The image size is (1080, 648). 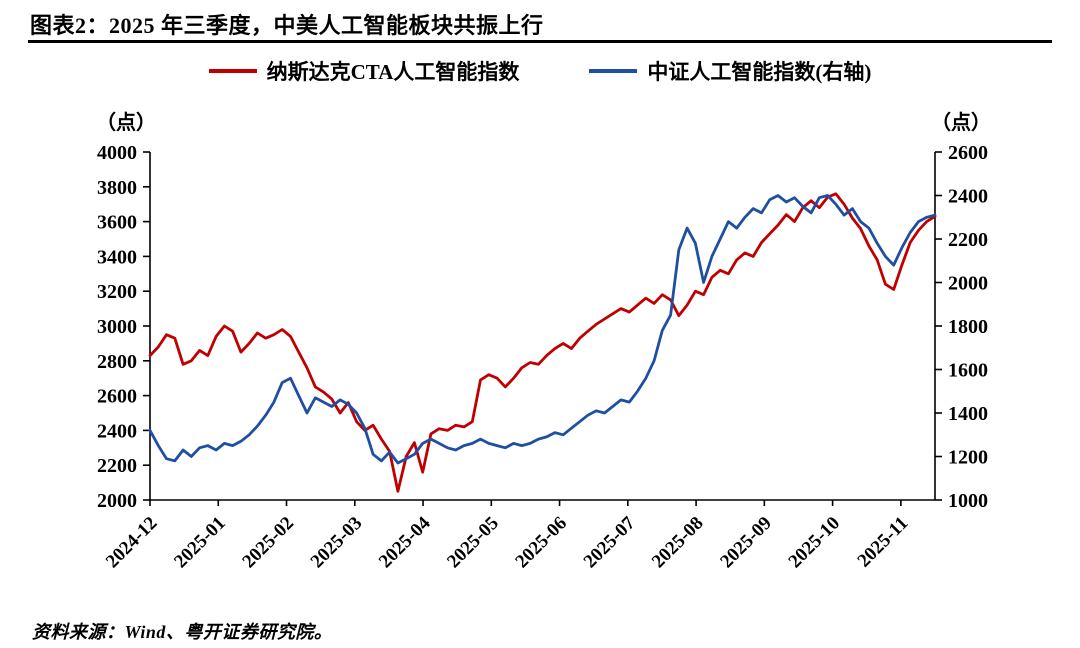 I want to click on legend-item-nasdaq-cta-ai: 纳斯达克CTA人工智能指数, so click(x=364, y=71).